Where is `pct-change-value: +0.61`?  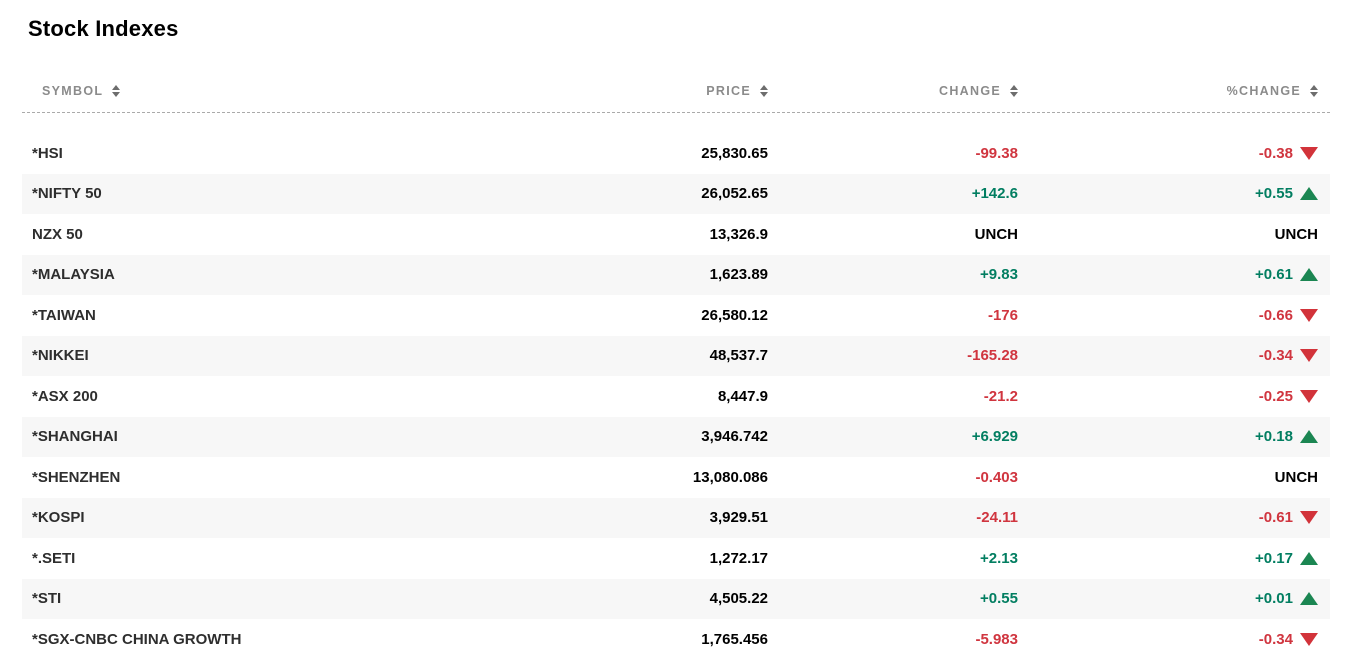 pct-change-value: +0.61 is located at coordinates (1274, 275).